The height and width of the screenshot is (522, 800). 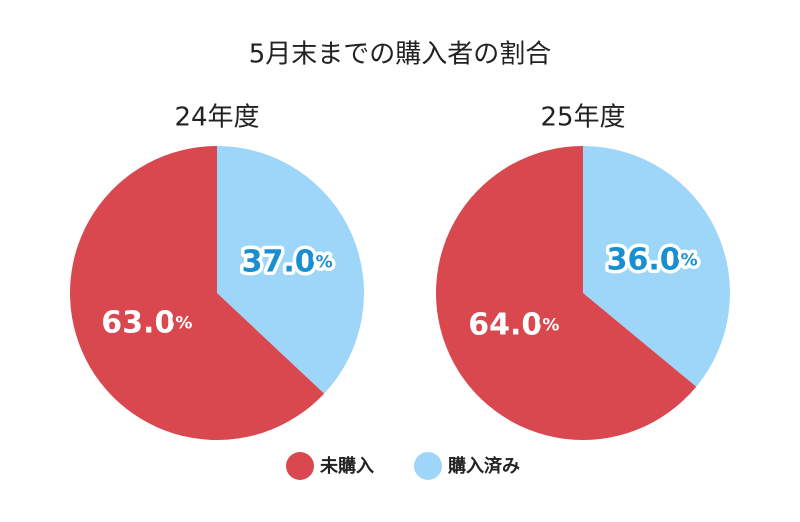 I want to click on value-label: 64.0%, so click(x=513, y=324).